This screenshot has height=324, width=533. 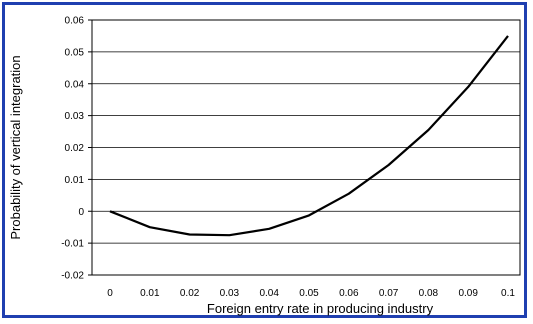 I want to click on x-tick-label: 0.02, so click(x=190, y=293).